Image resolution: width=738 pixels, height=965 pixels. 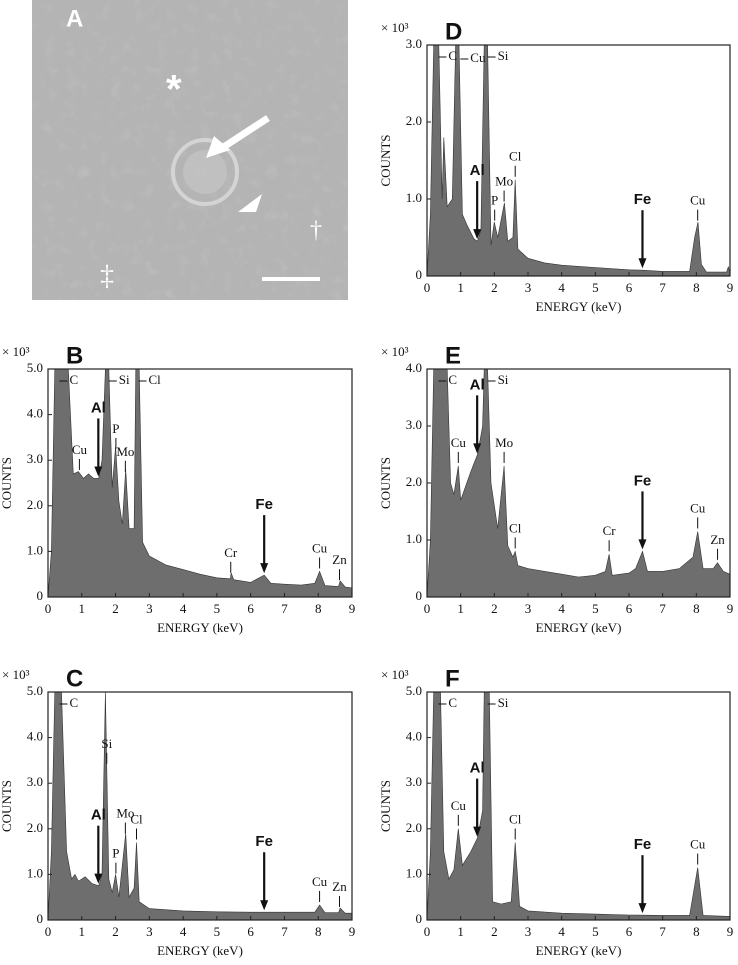 I want to click on x-tick-label: 5, so click(x=595, y=608).